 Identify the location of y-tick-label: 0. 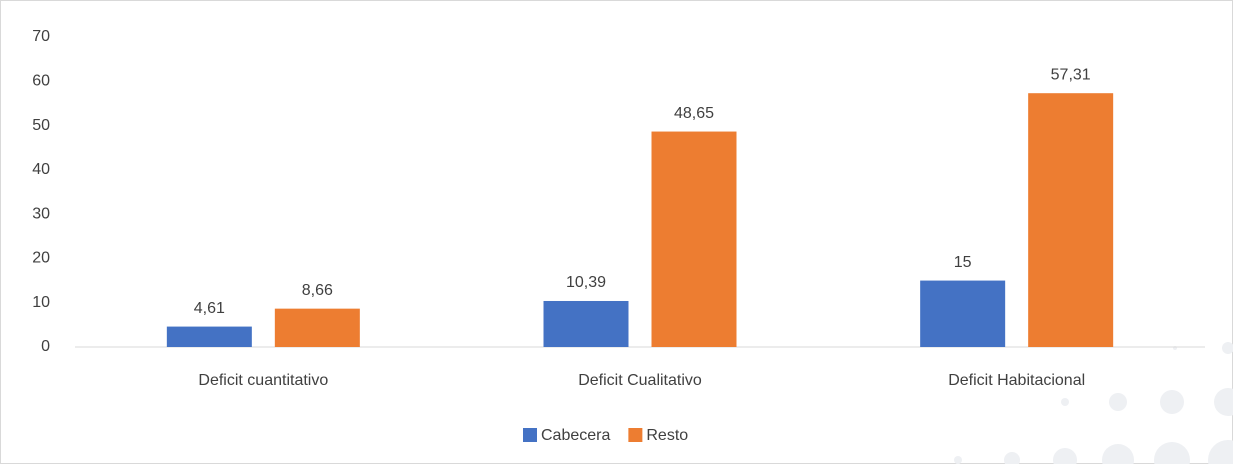
(45, 346).